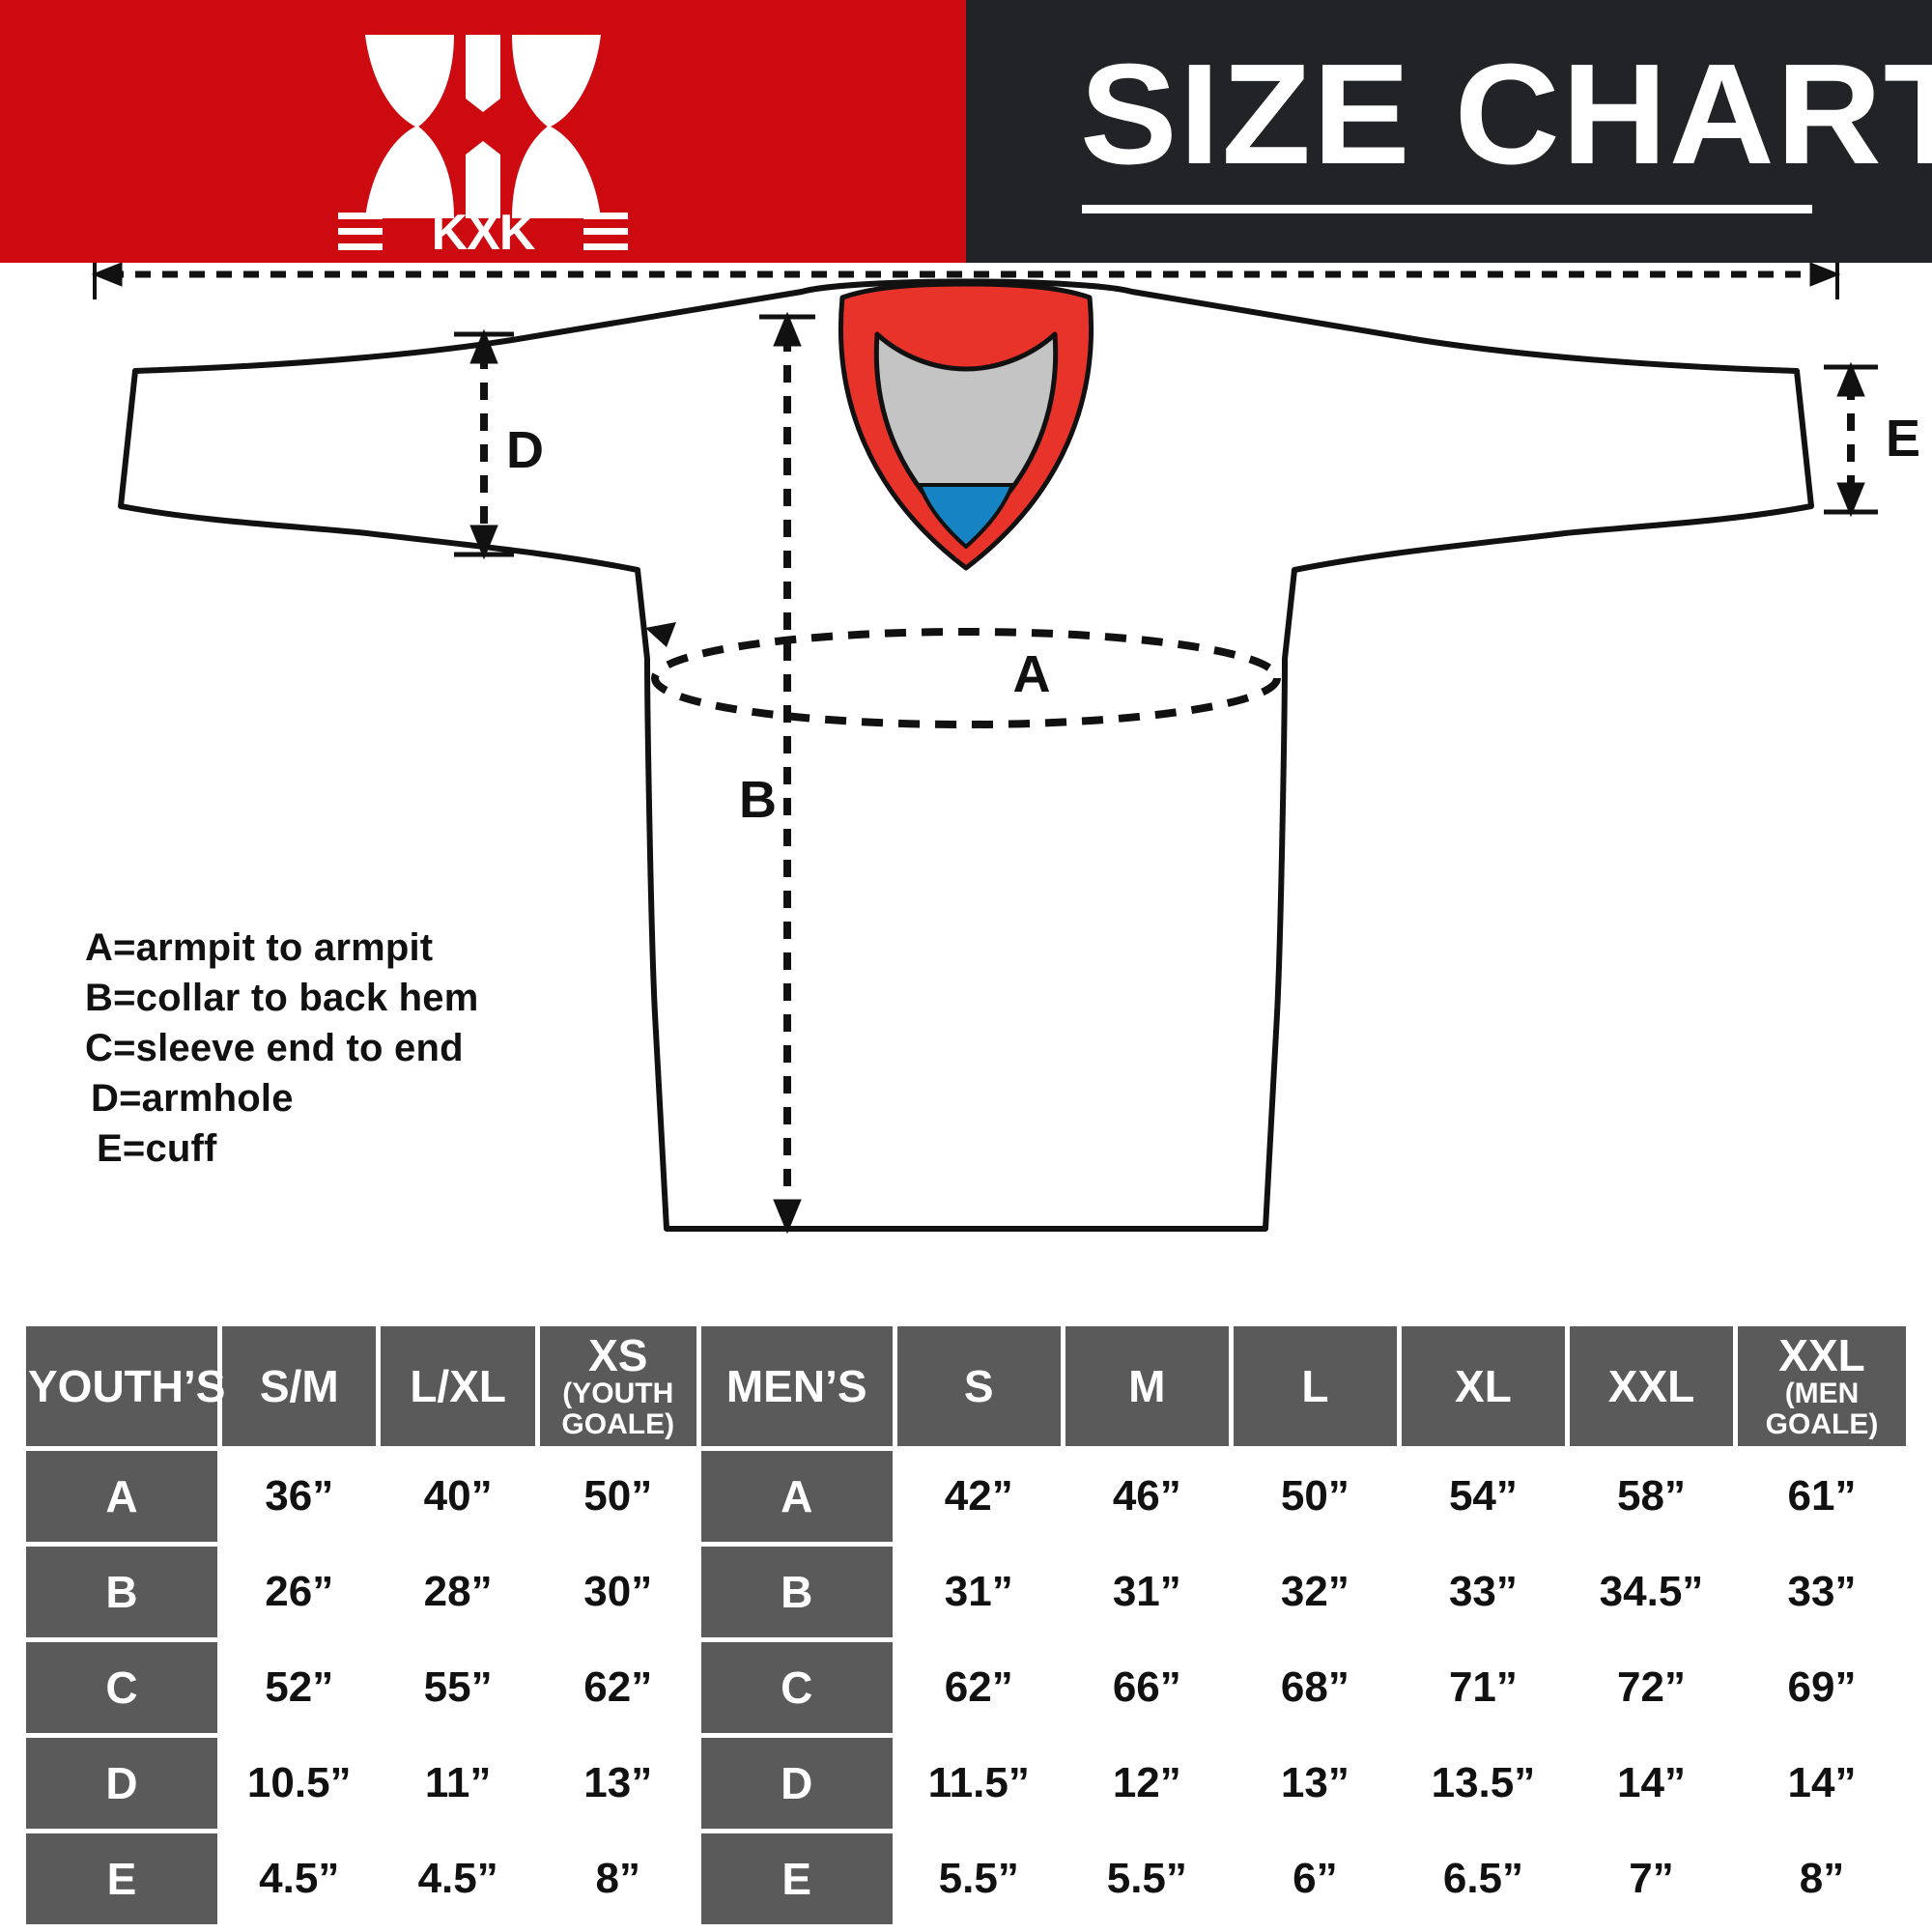 Image resolution: width=1932 pixels, height=1932 pixels. I want to click on dimension-b, so click(787, 773).